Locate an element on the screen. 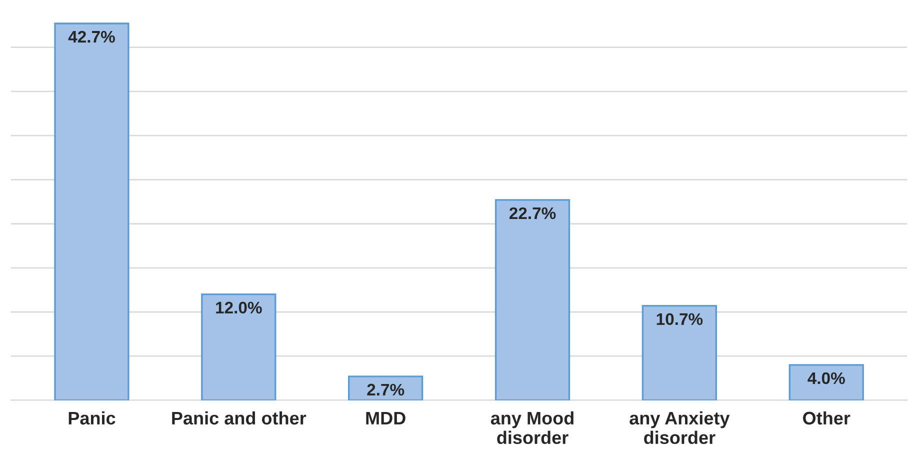 This screenshot has height=467, width=909. data-label: 2.7% is located at coordinates (385, 390).